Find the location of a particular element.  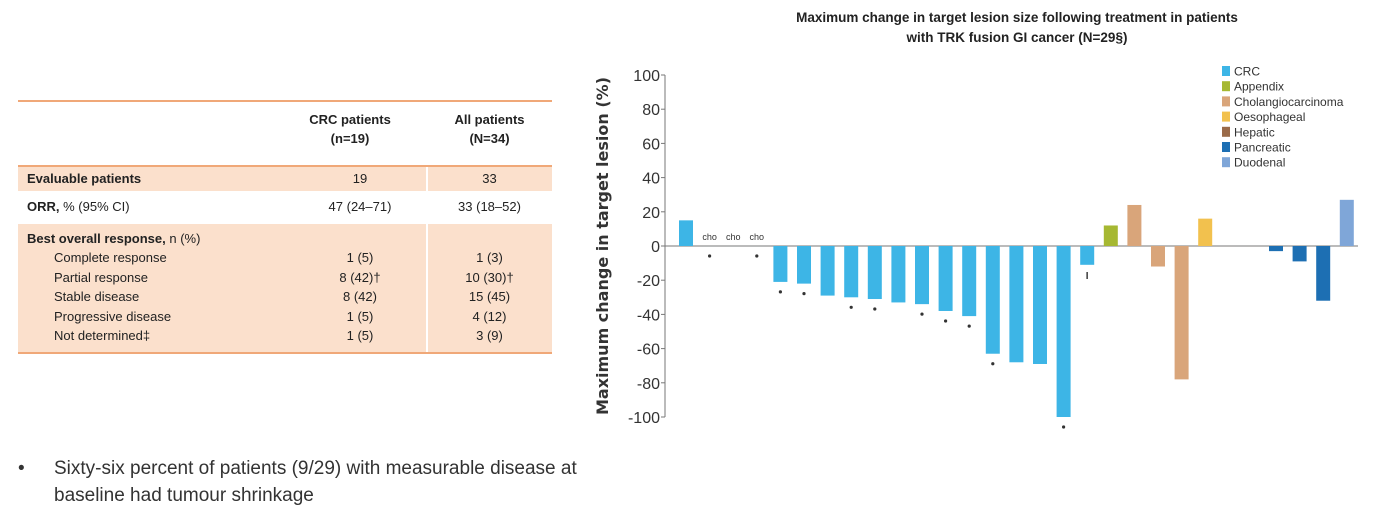

header-rule is located at coordinates (285, 166).